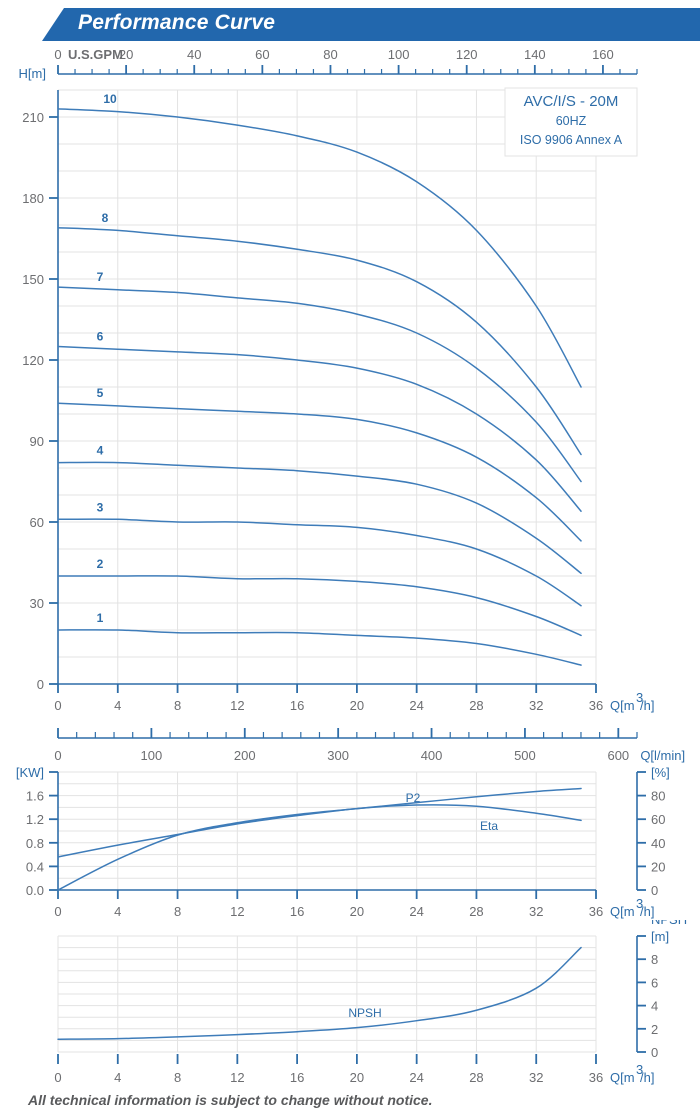 Image resolution: width=700 pixels, height=1119 pixels. I want to click on head-curve-label-5: 5, so click(100, 393).